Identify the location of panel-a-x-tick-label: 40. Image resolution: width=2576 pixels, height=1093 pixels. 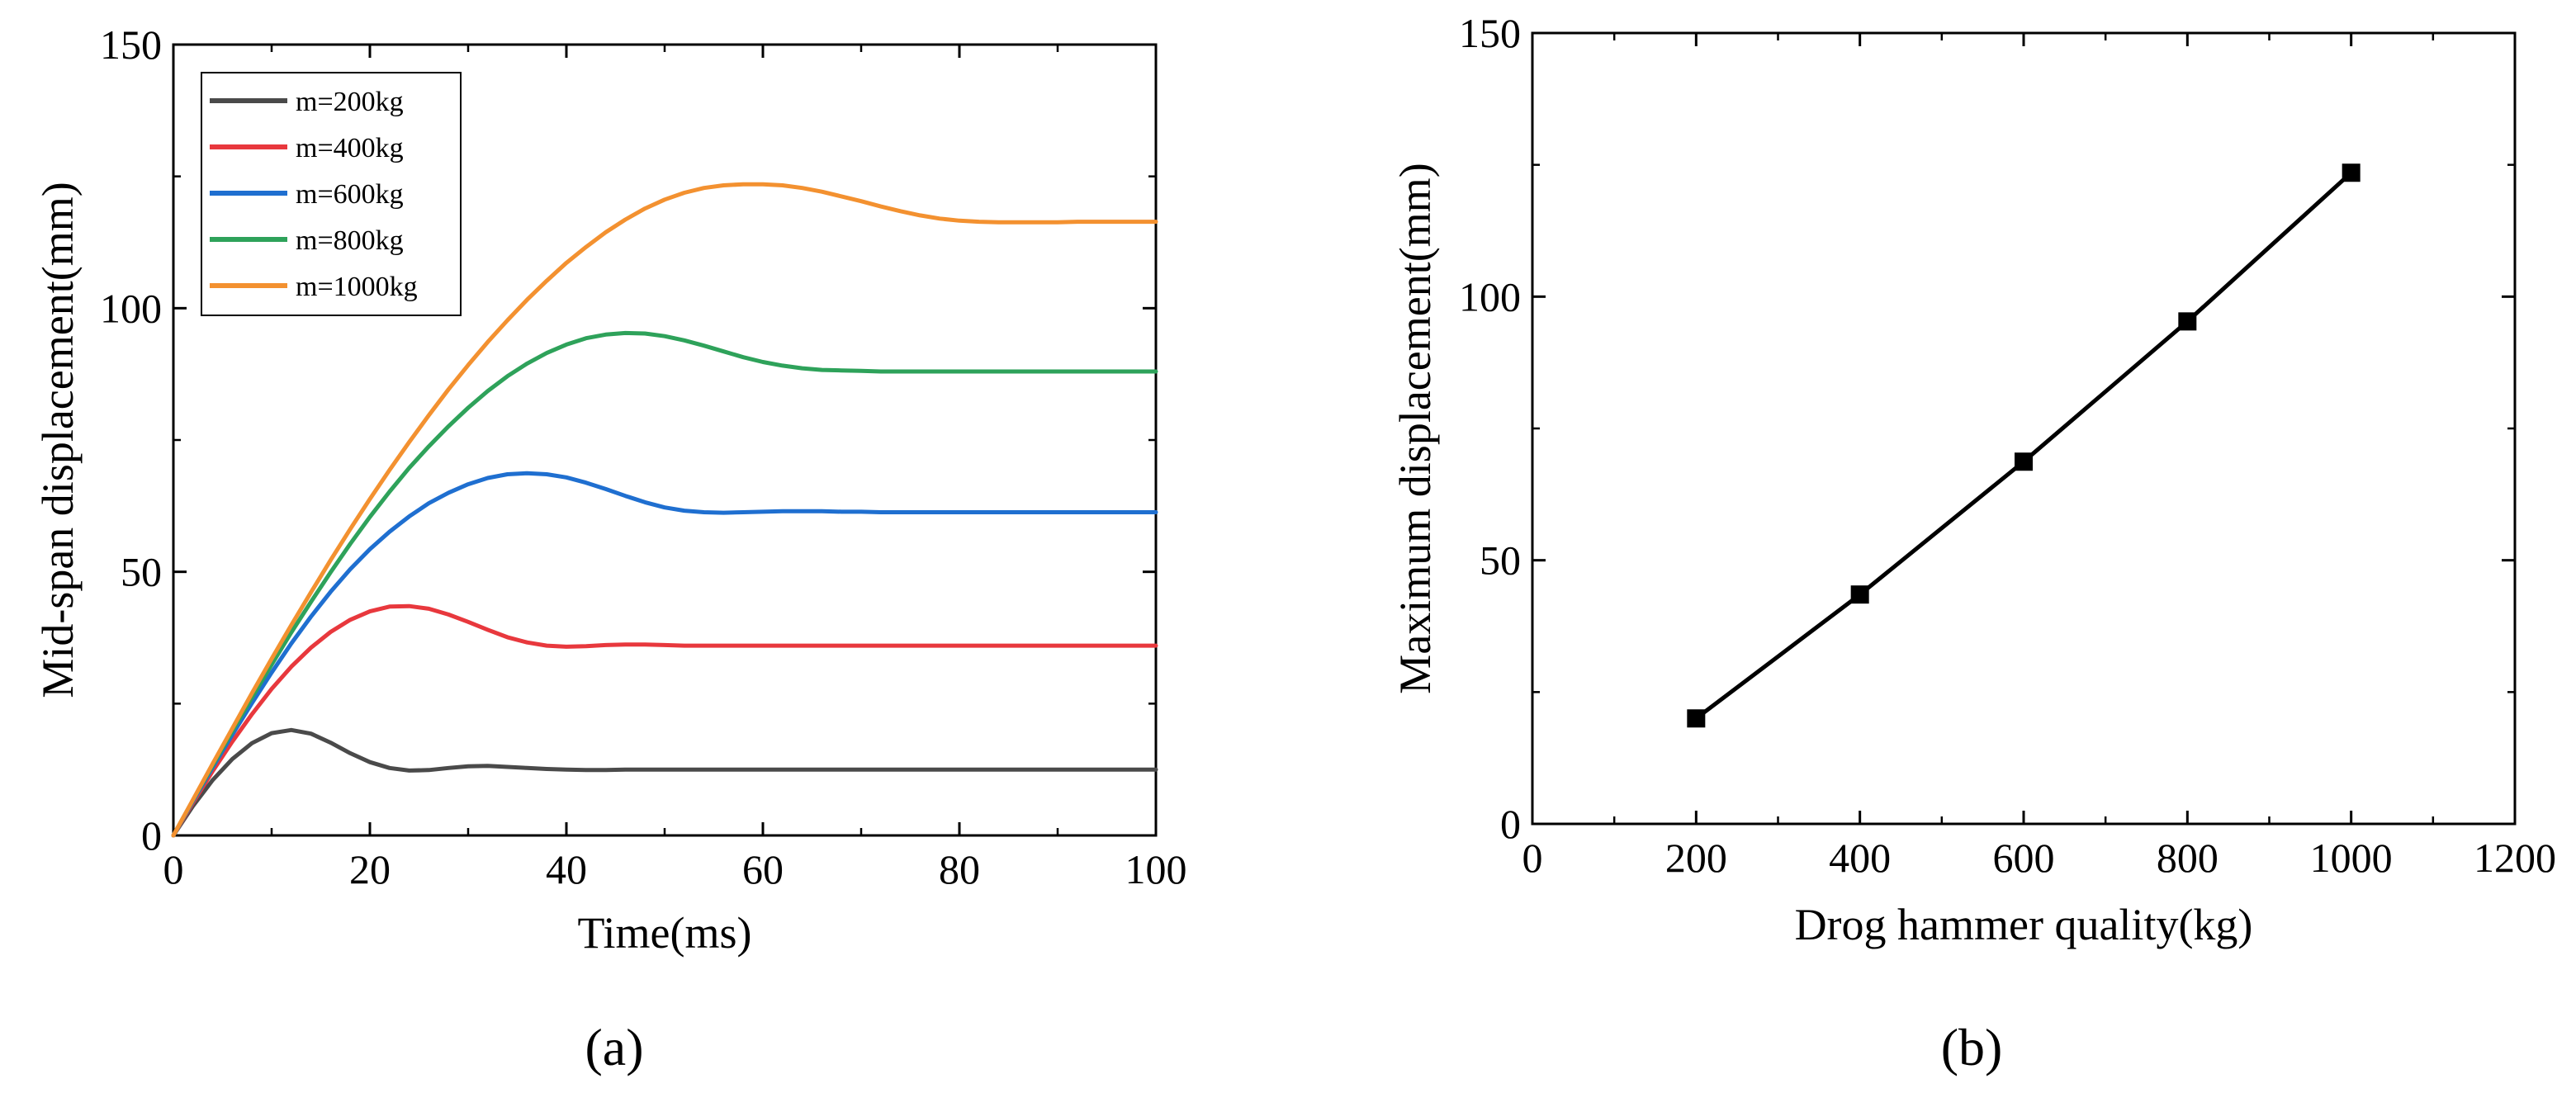
(566, 869).